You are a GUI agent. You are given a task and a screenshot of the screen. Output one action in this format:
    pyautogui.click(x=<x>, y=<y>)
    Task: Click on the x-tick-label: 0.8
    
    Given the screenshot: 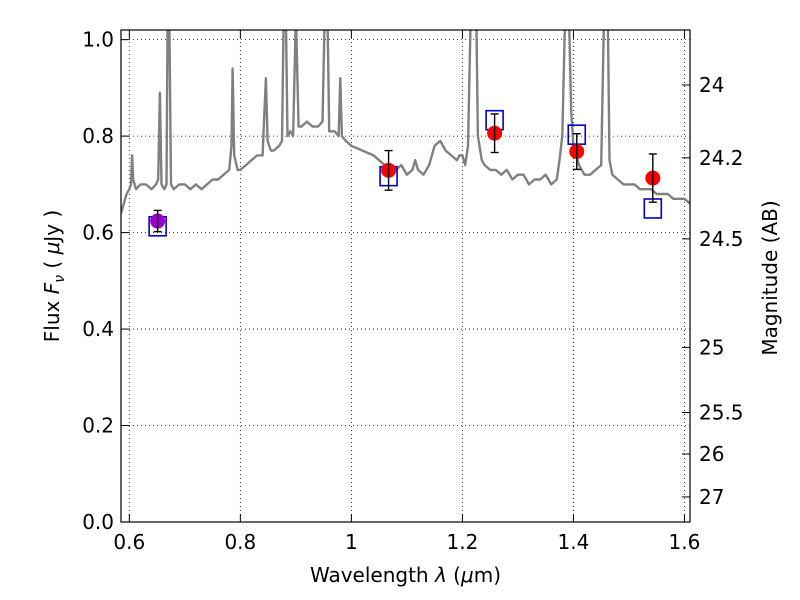 What is the action you would take?
    pyautogui.click(x=240, y=542)
    